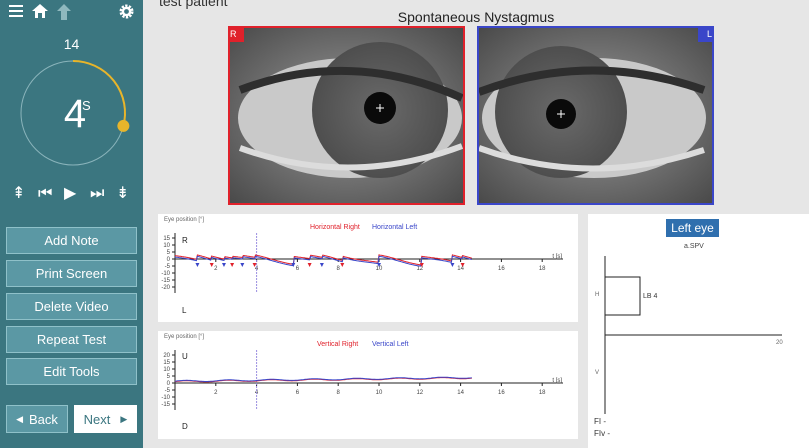  Describe the element at coordinates (184, 310) in the screenshot. I see `label-l: L` at that location.